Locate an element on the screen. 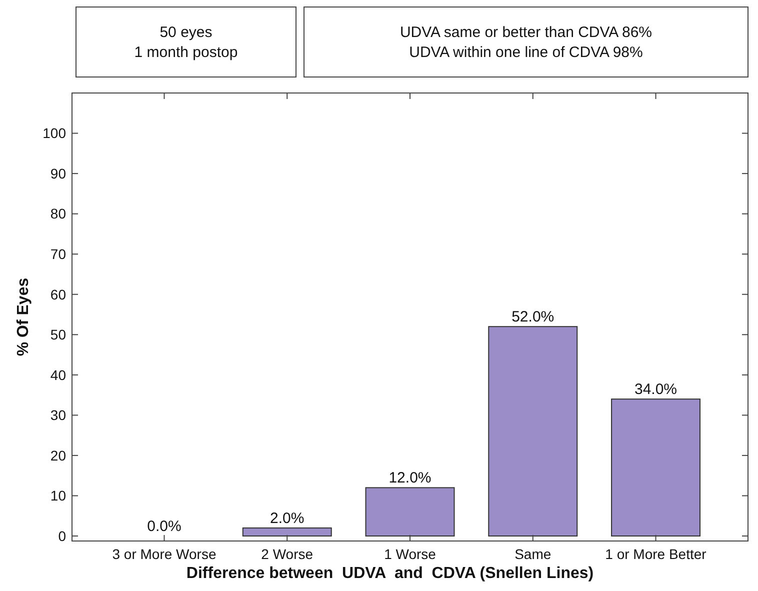 The image size is (758, 591). x-tick-label: 3 or More Worse is located at coordinates (164, 554).